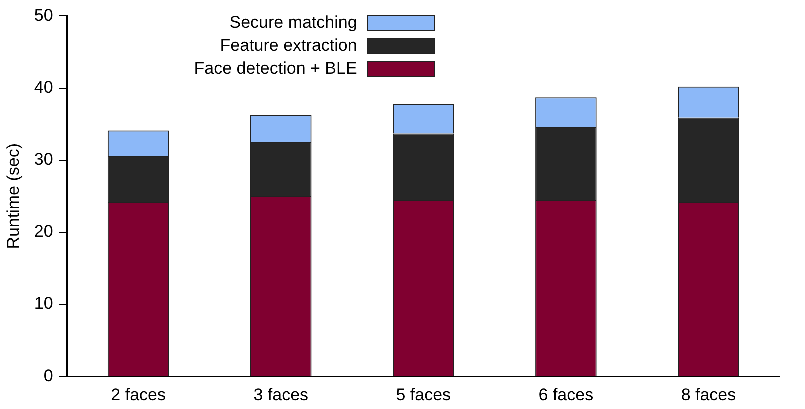 Image resolution: width=805 pixels, height=409 pixels. What do you see at coordinates (294, 22) in the screenshot?
I see `legend-label: Secure matching` at bounding box center [294, 22].